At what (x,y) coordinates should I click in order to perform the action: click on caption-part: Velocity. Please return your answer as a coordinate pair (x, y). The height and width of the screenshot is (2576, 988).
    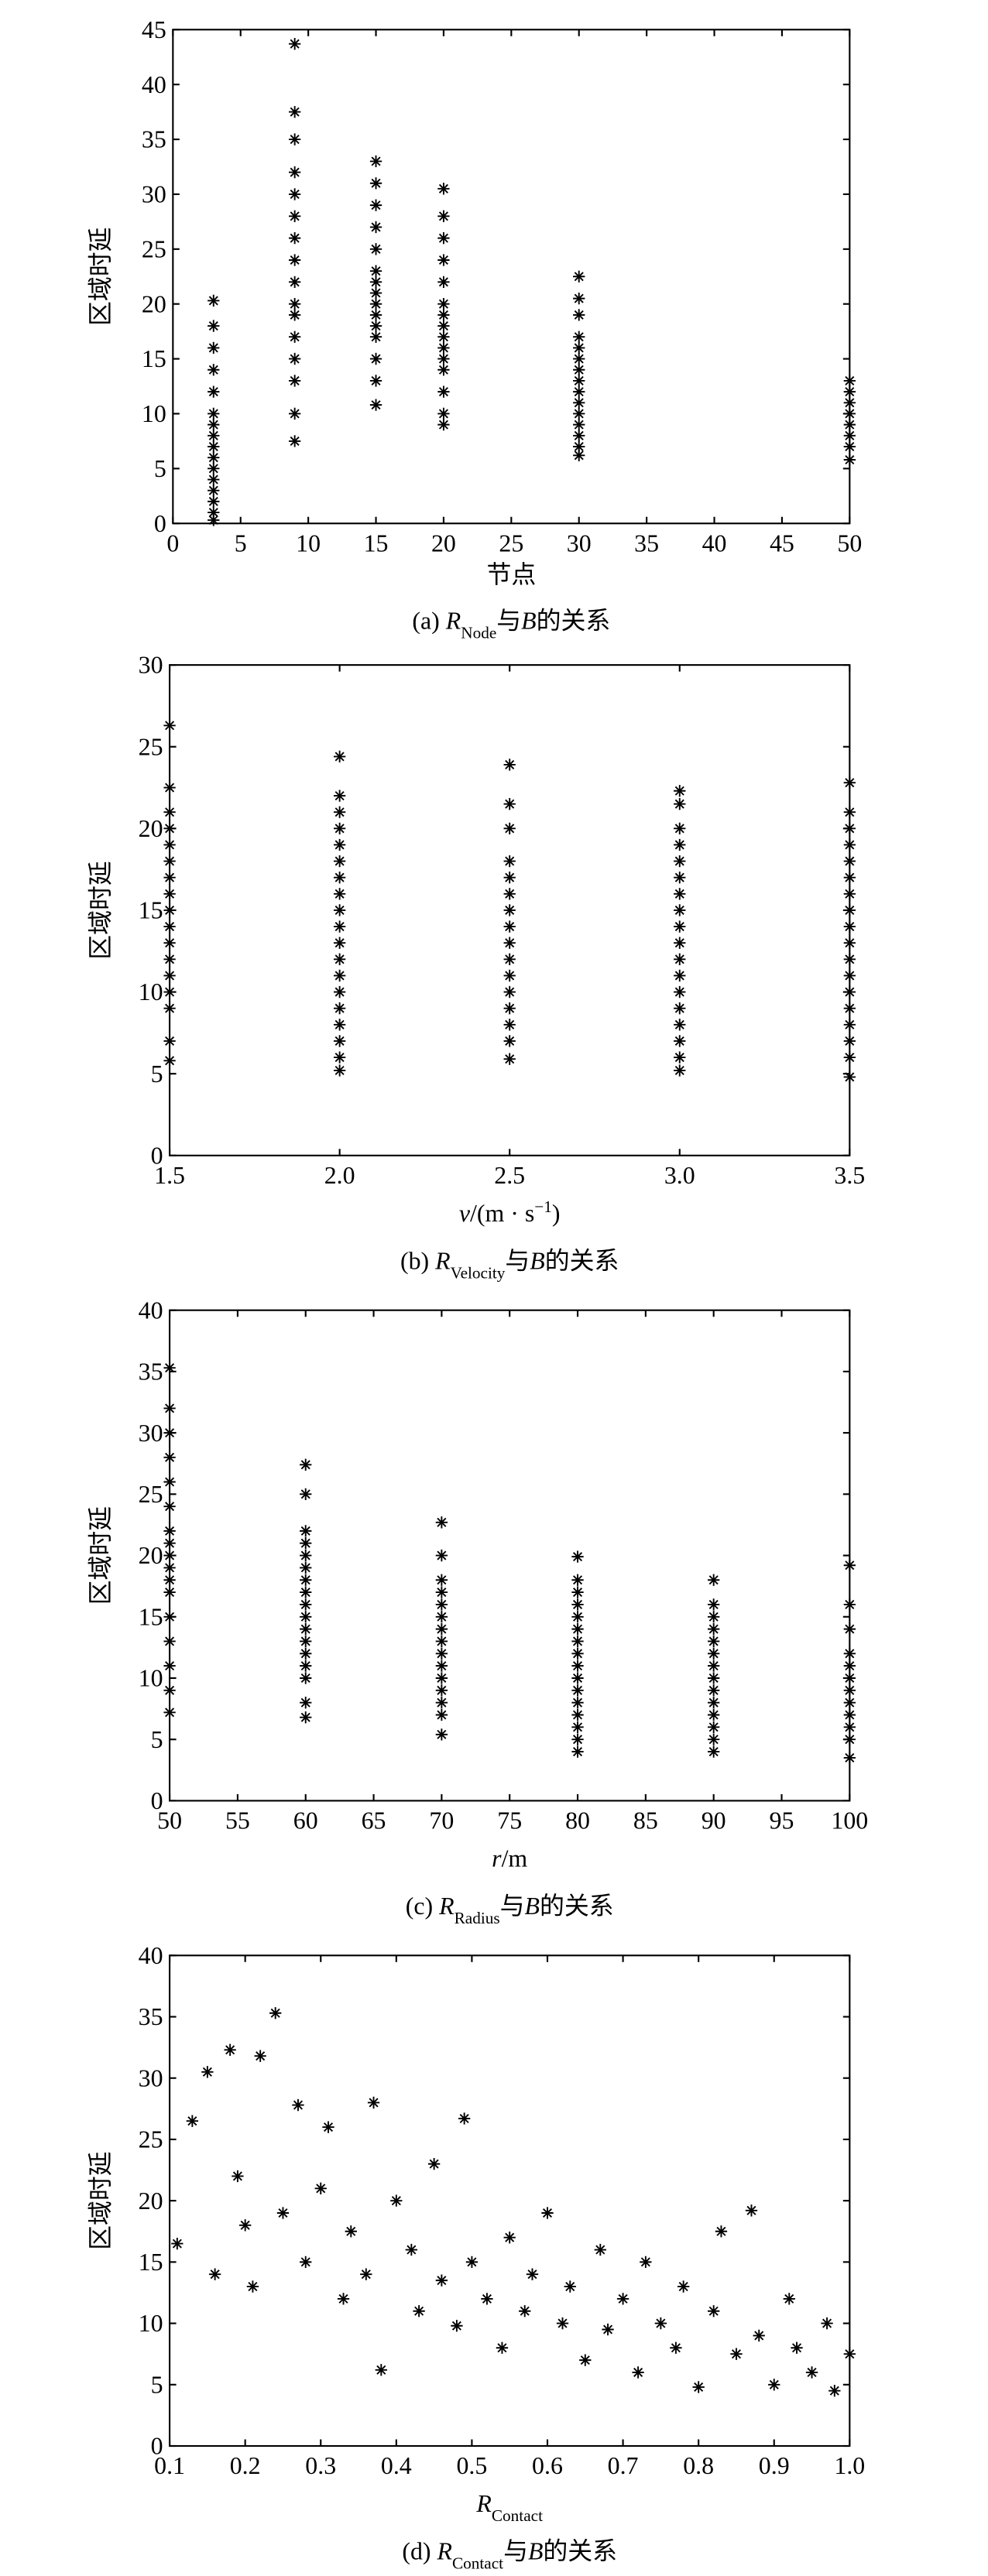
    Looking at the image, I should click on (479, 1273).